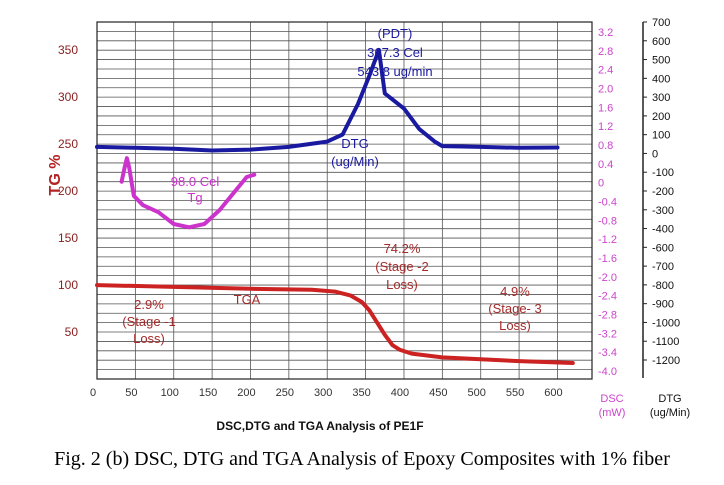 This screenshot has width=724, height=485. Describe the element at coordinates (605, 71) in the screenshot. I see `dsc-tick-label: 2.4` at that location.